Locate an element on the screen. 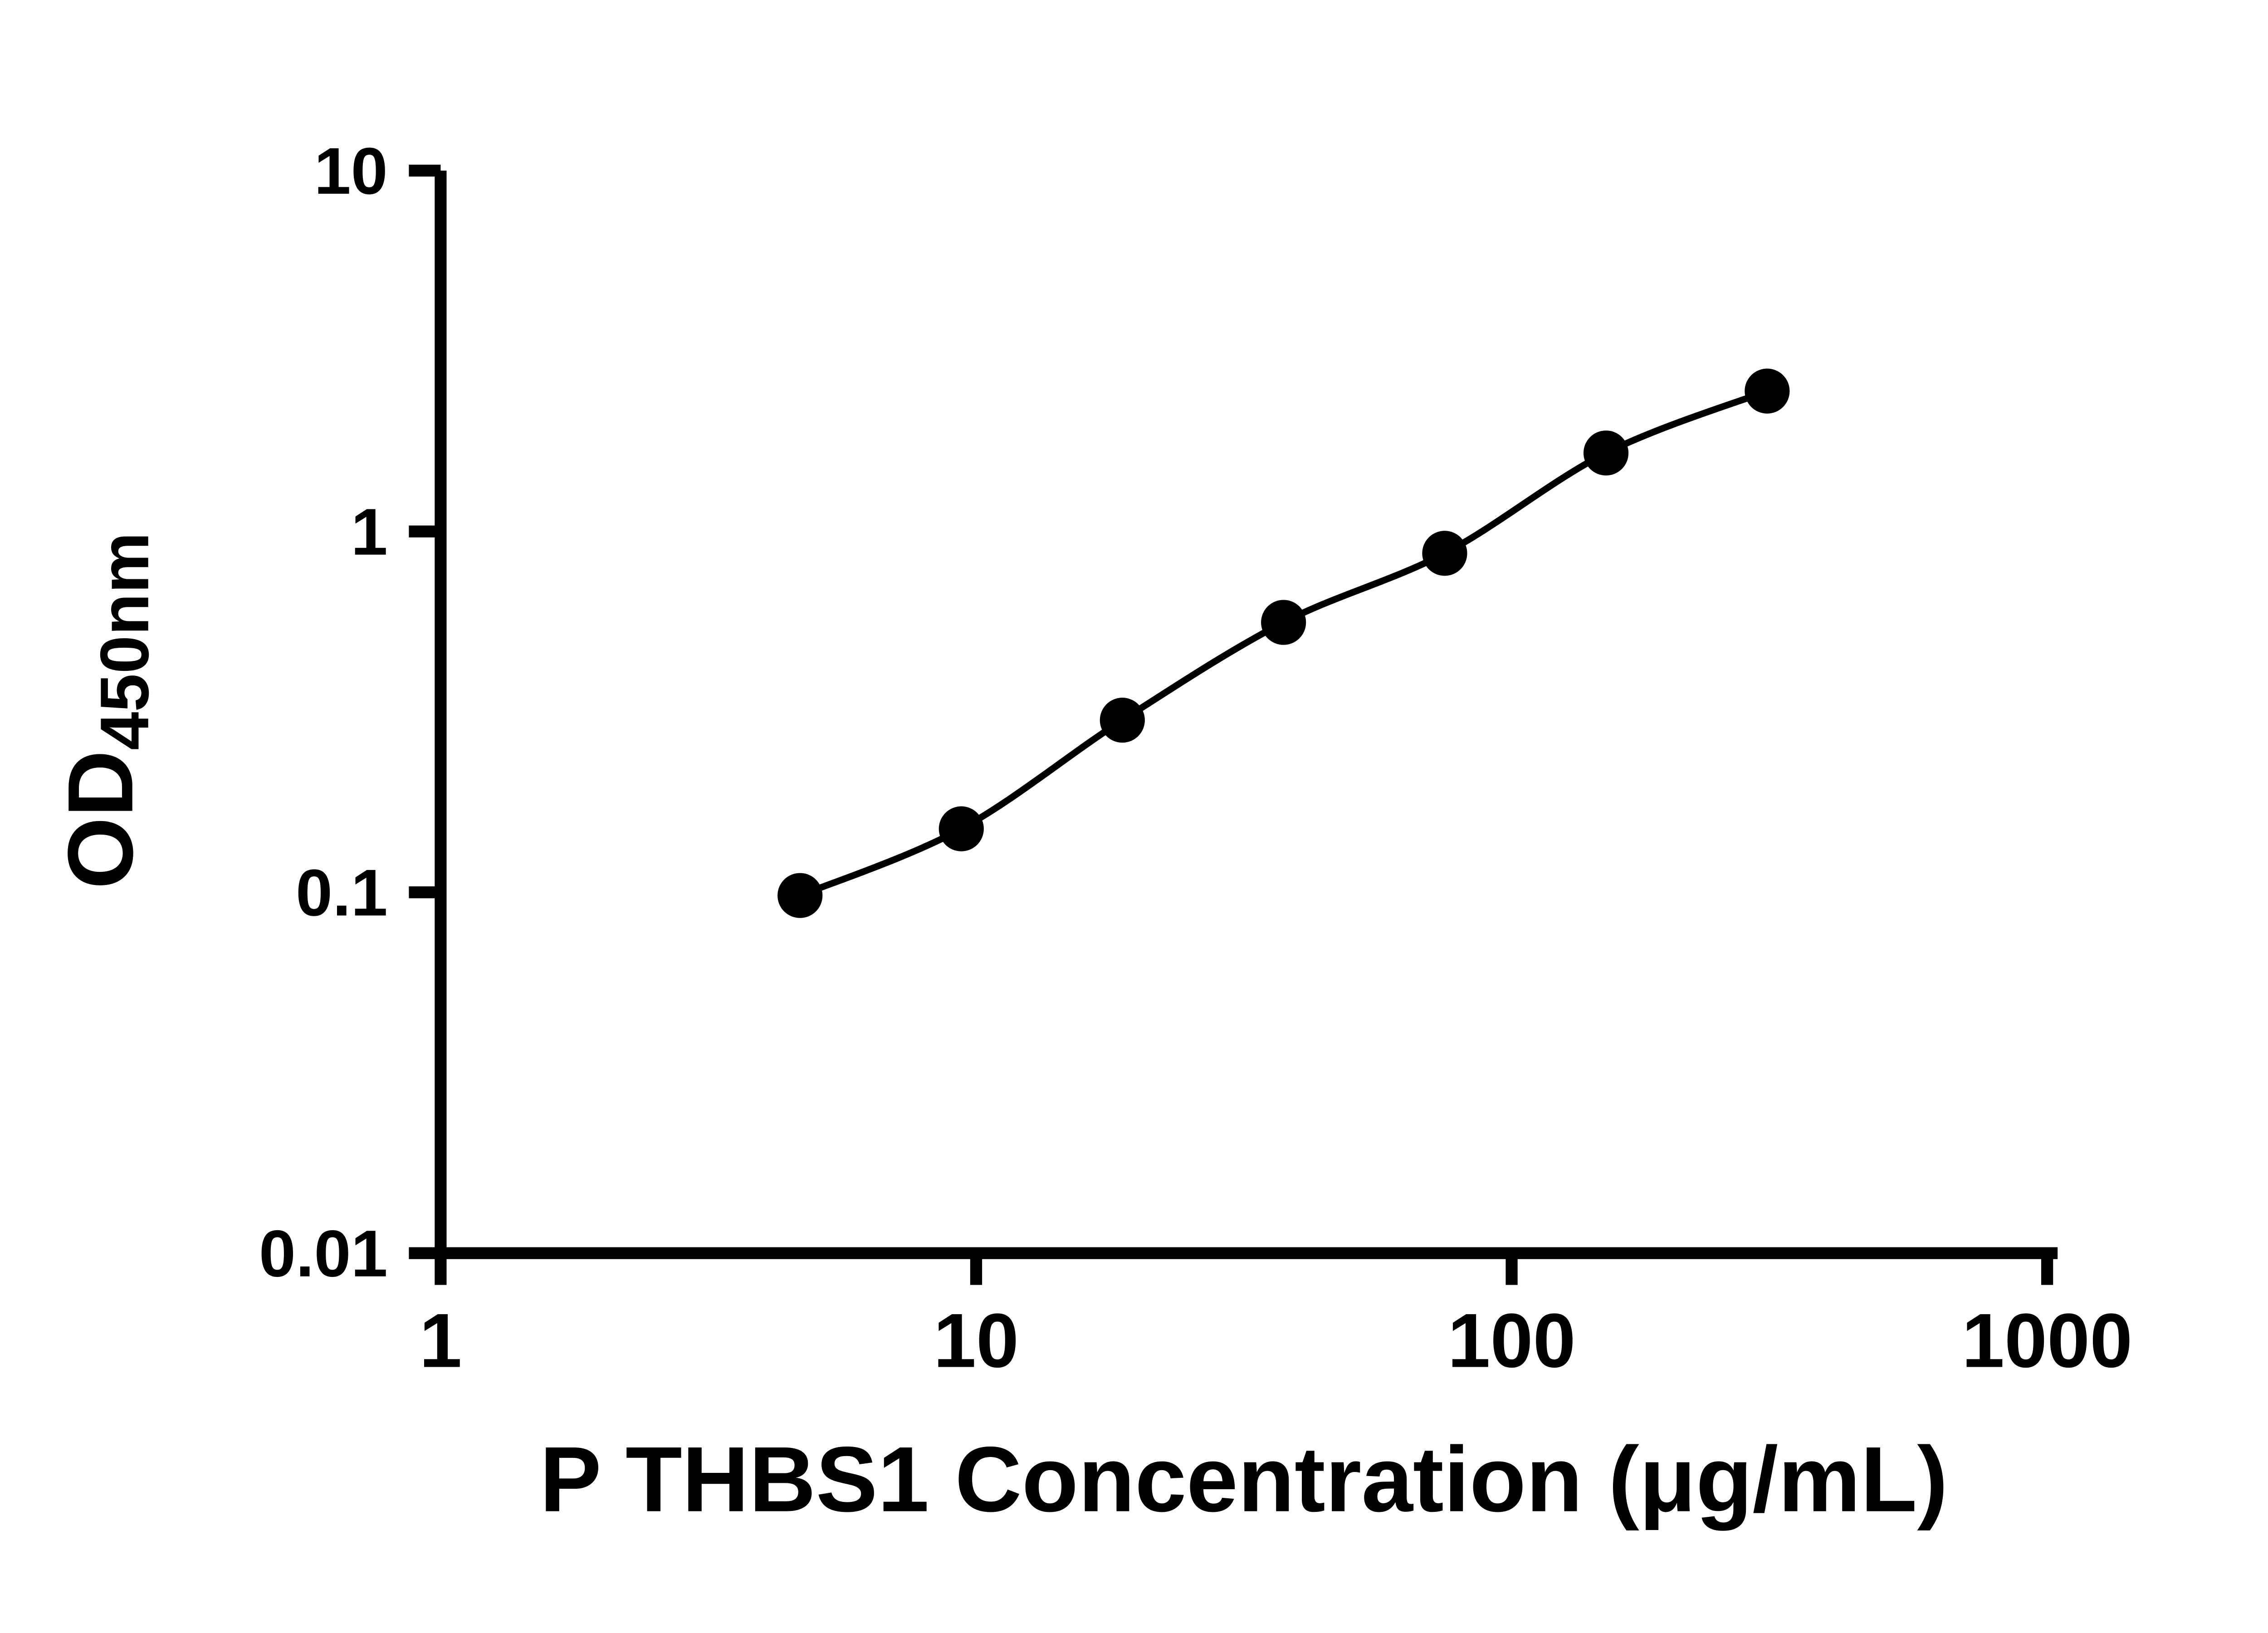  y-tick-label: 10 is located at coordinates (351, 171).